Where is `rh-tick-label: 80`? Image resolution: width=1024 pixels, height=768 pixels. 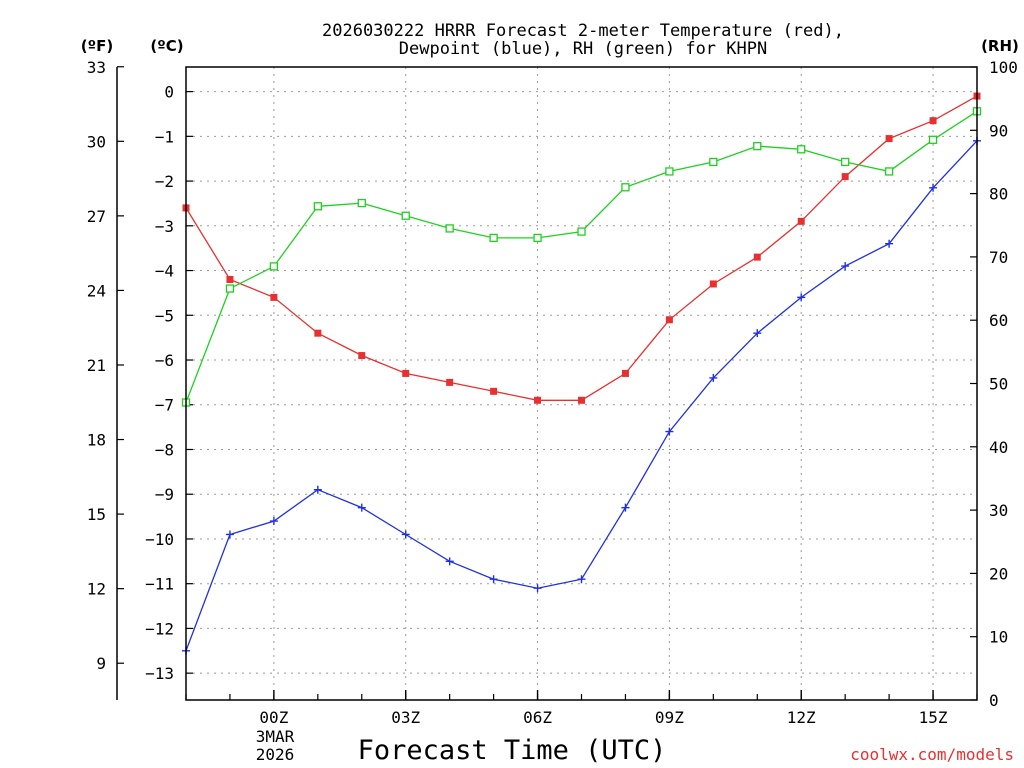 rh-tick-label: 80 is located at coordinates (998, 194).